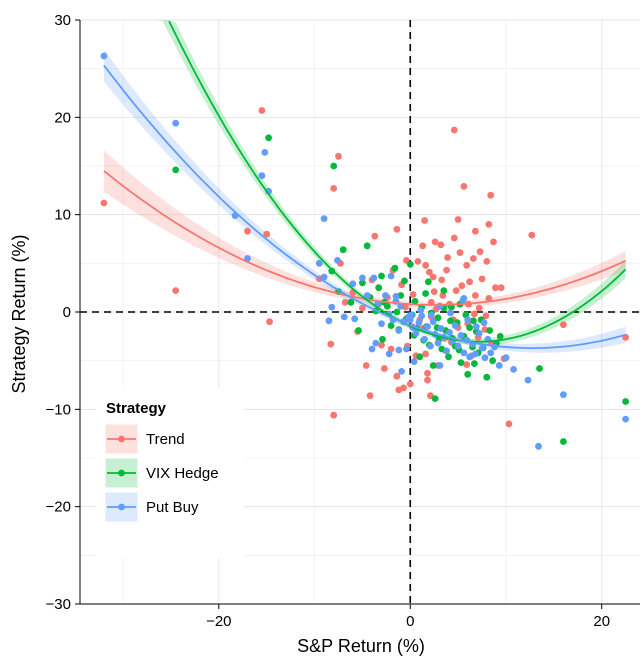  What do you see at coordinates (58, 409) in the screenshot?
I see `y-tick-label: −10` at bounding box center [58, 409].